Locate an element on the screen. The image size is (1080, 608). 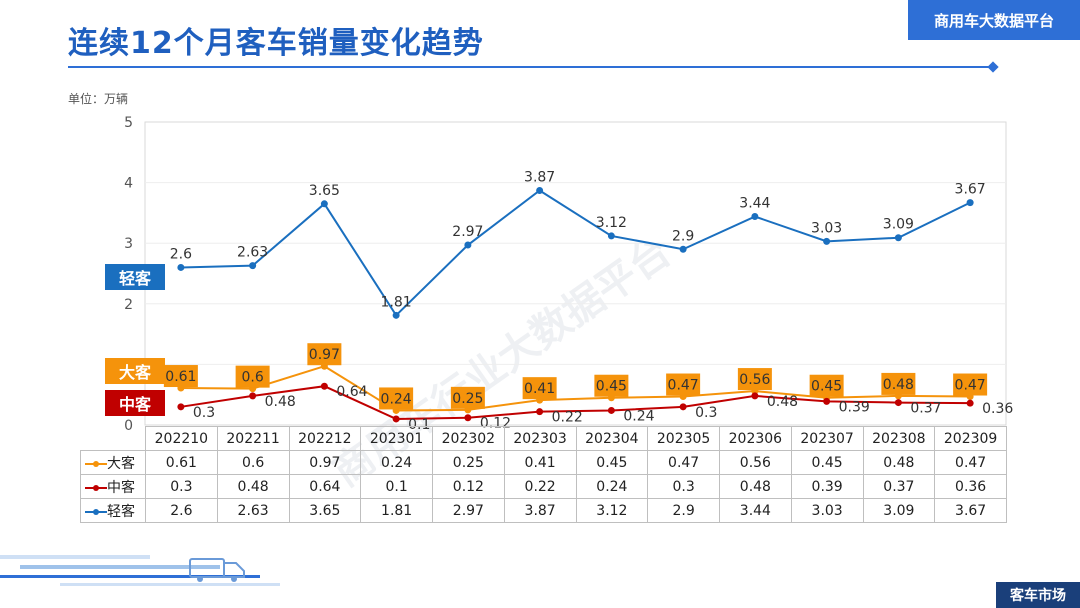
table-cell: 2.97 is located at coordinates (468, 510).